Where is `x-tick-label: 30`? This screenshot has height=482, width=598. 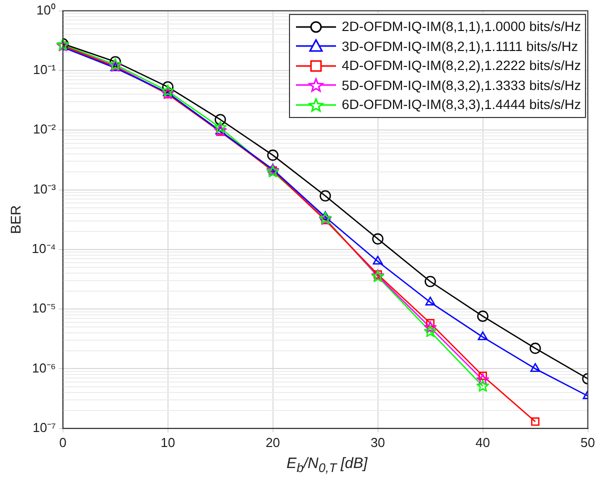
x-tick-label: 30 is located at coordinates (378, 442).